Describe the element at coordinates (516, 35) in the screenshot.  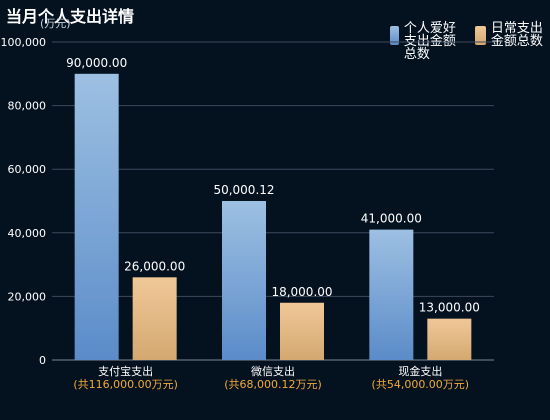
I see `legend-label-series-2: 日常支出金额总数` at that location.